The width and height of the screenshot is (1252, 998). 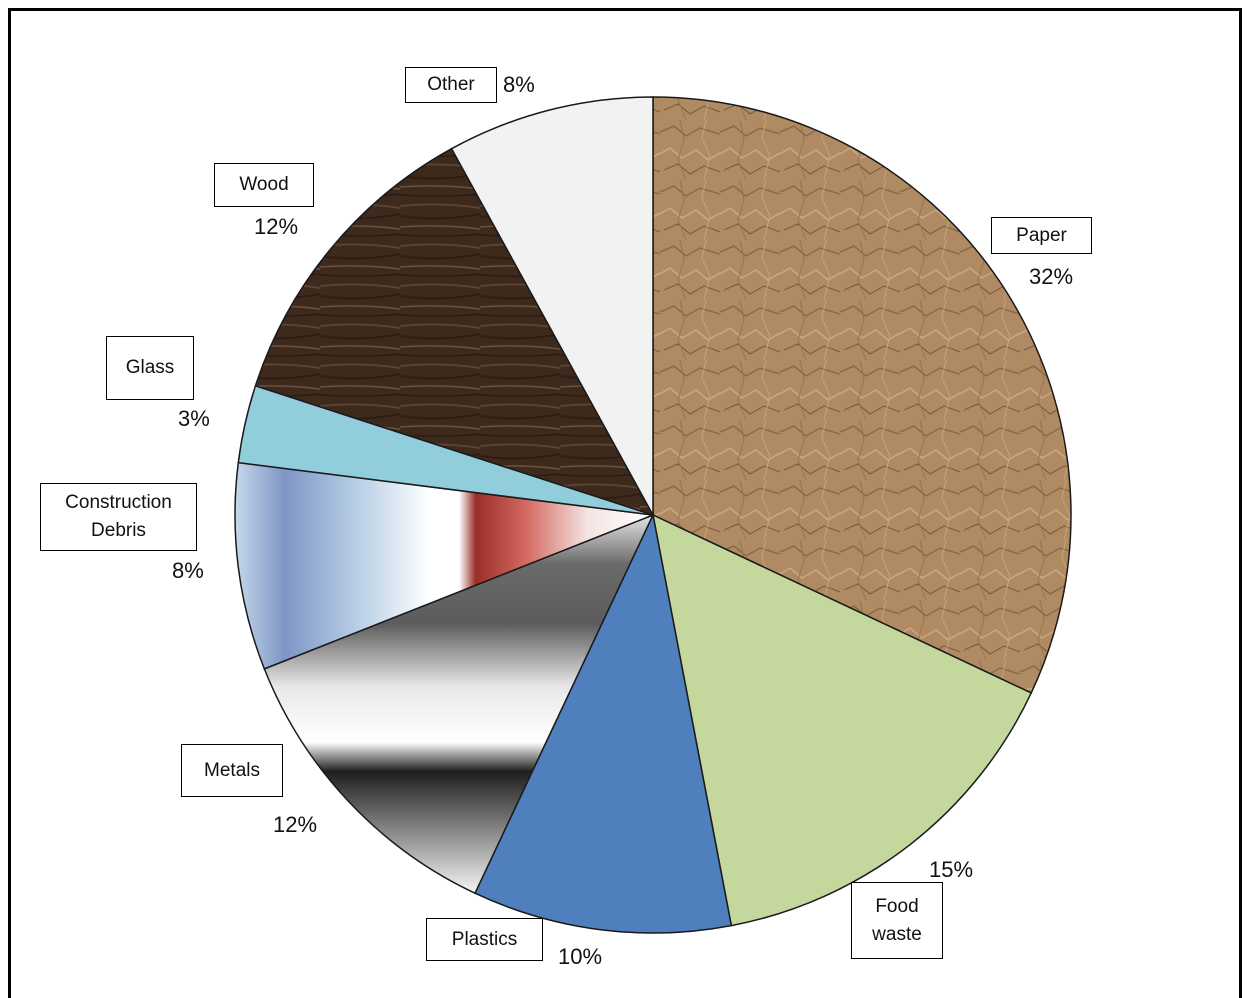 What do you see at coordinates (264, 185) in the screenshot?
I see `label-box-wood: Wood` at bounding box center [264, 185].